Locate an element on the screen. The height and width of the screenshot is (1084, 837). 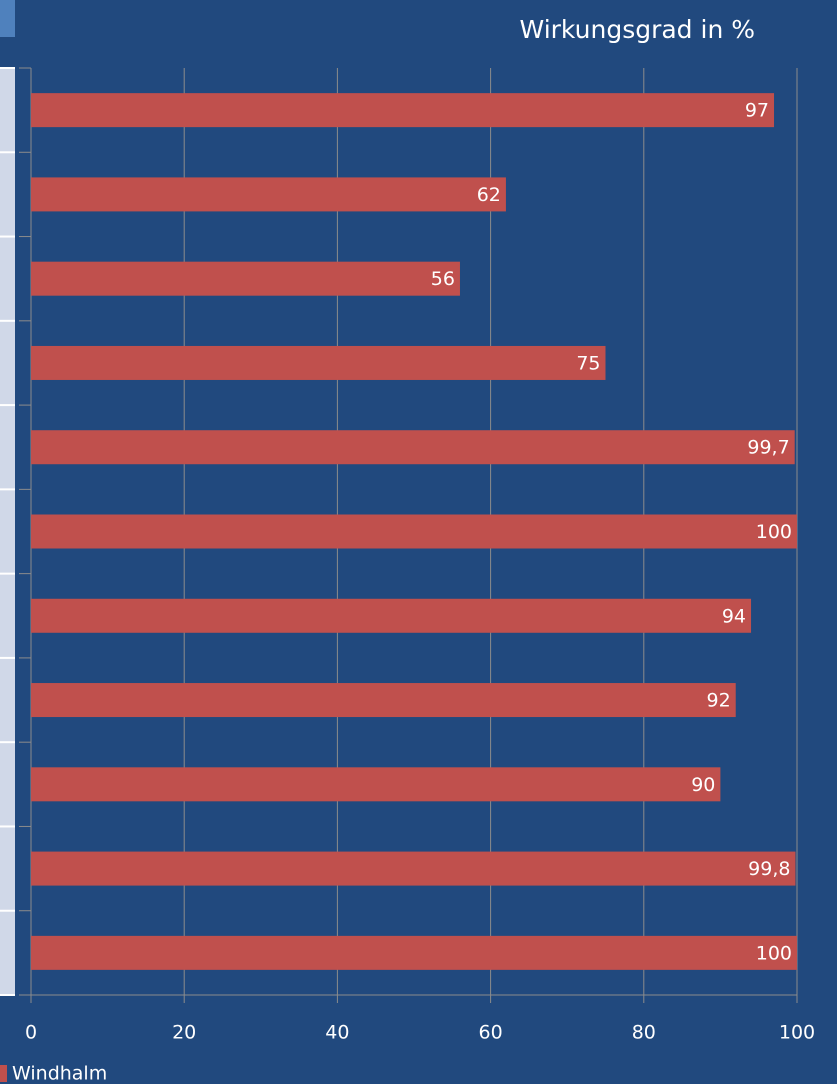
value-label: 62 is located at coordinates (489, 195).